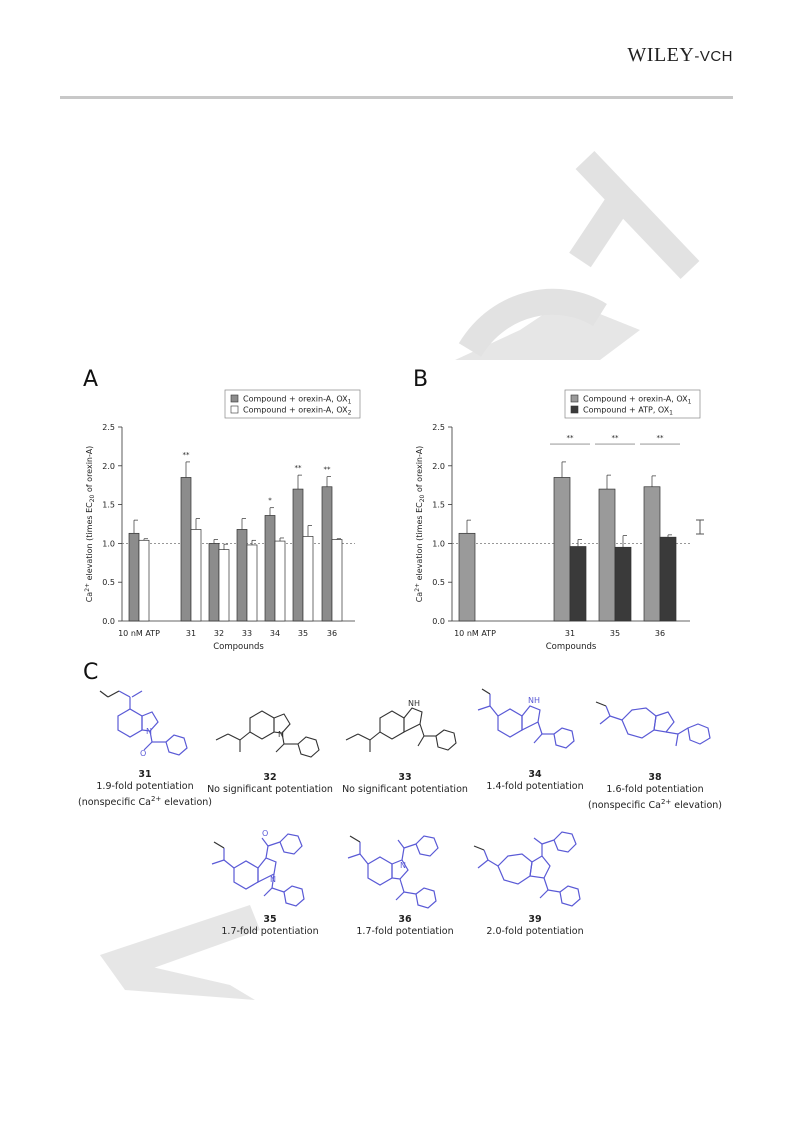  I want to click on compound-39-caption: 39 2.0-fold potentiation, so click(535, 926).